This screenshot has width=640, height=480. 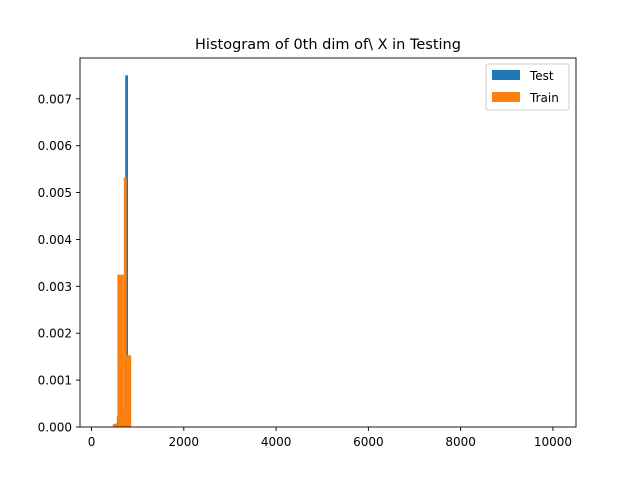 I want to click on legend-label-train: Train, so click(x=544, y=98).